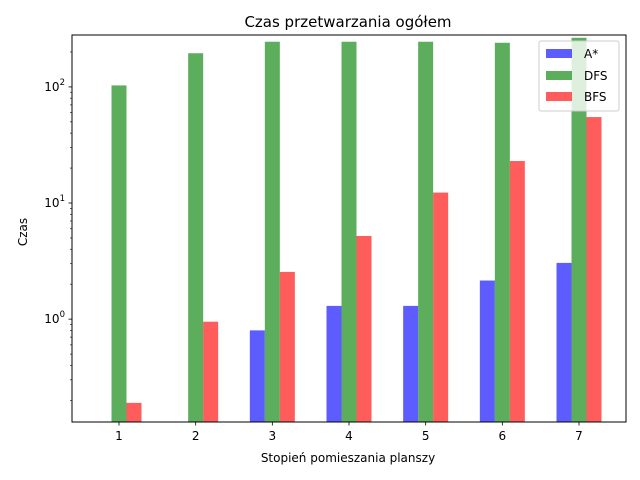 The width and height of the screenshot is (640, 480). What do you see at coordinates (349, 436) in the screenshot?
I see `x-tick-label: 4` at bounding box center [349, 436].